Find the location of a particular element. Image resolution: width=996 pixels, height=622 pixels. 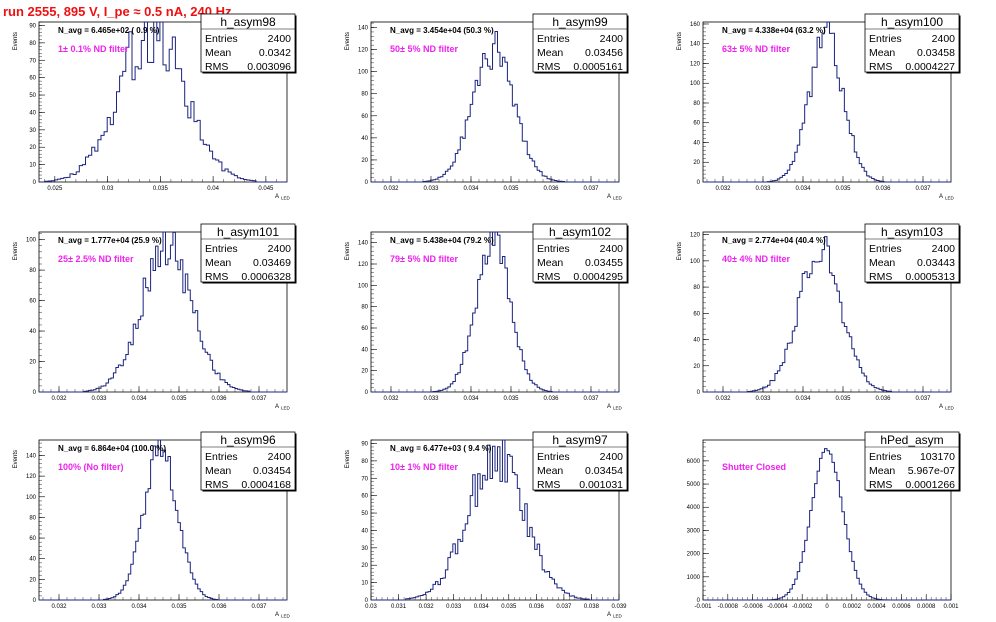

n-avg-label: N_avg = 6.477e+03 ( 9.4 %) is located at coordinates (441, 448).